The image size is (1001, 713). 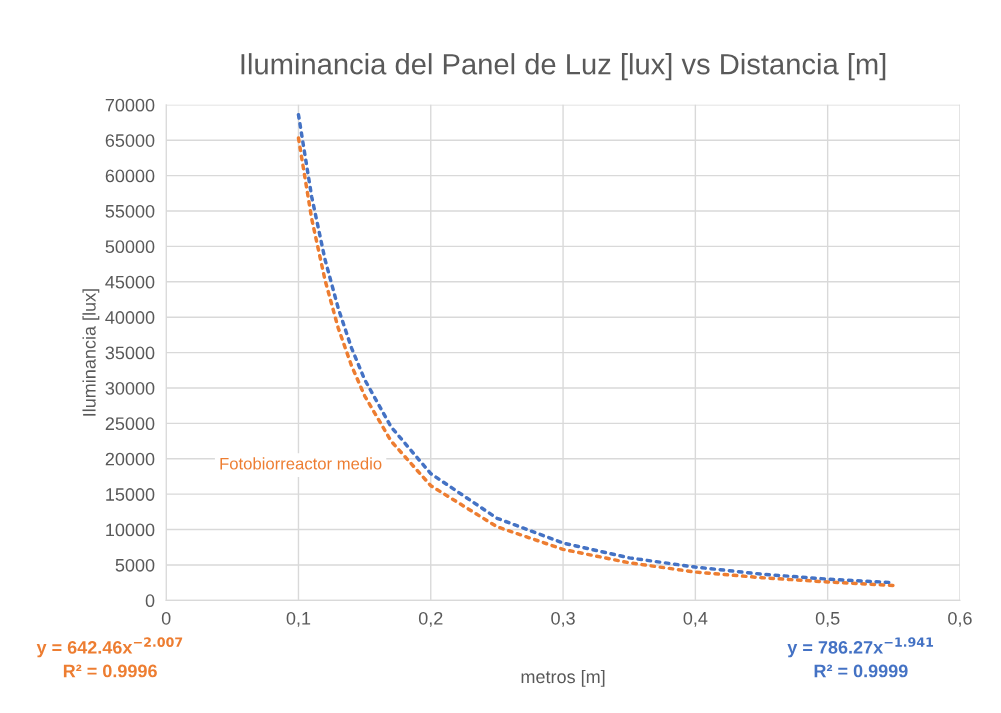 What do you see at coordinates (130, 353) in the screenshot?
I see `y-tick-label: 35000` at bounding box center [130, 353].